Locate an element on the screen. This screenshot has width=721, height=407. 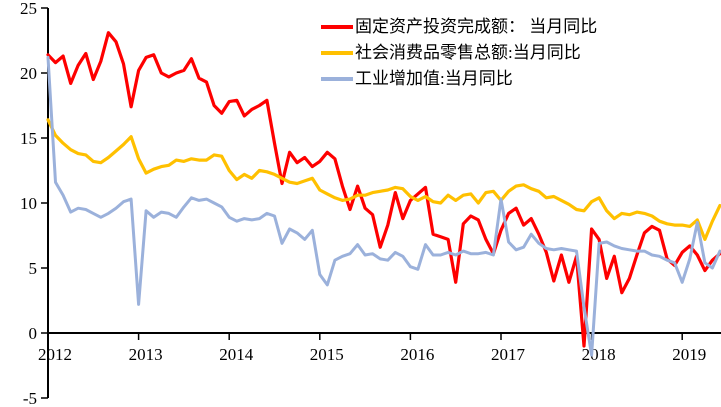
y-tick-label: 0 is located at coordinates (33, 333).